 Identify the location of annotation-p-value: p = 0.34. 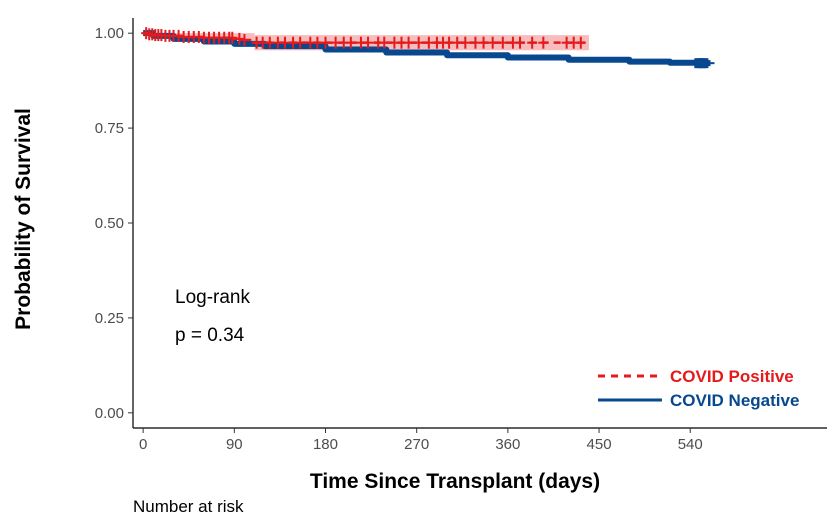
(210, 335).